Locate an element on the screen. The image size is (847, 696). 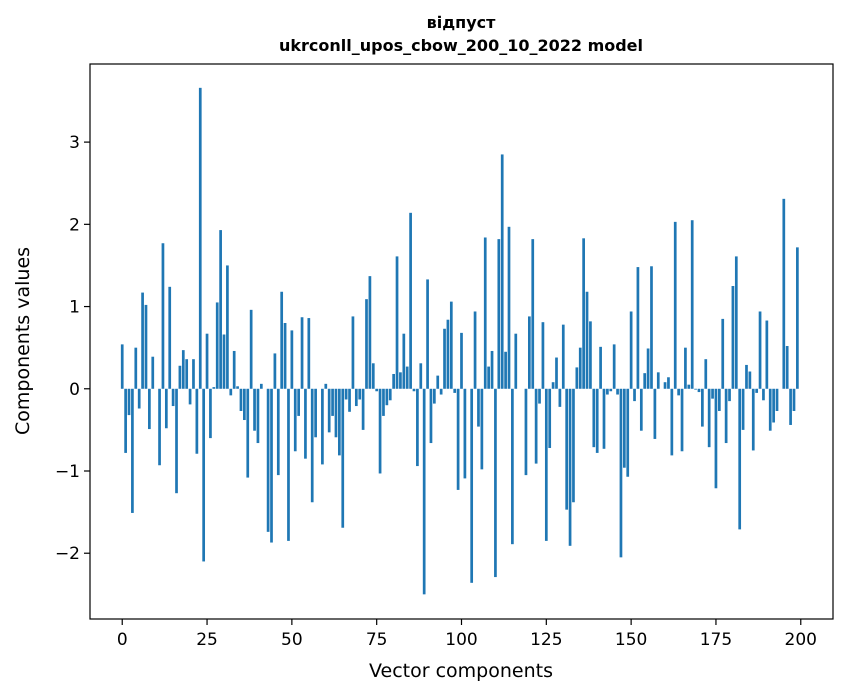
y-tick-label: 1 is located at coordinates (74, 308).